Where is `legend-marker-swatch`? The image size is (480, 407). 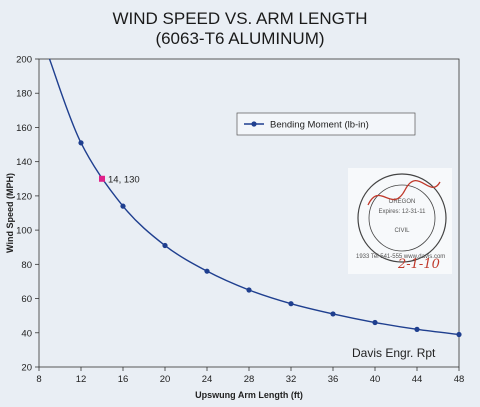
legend-marker-swatch is located at coordinates (254, 124).